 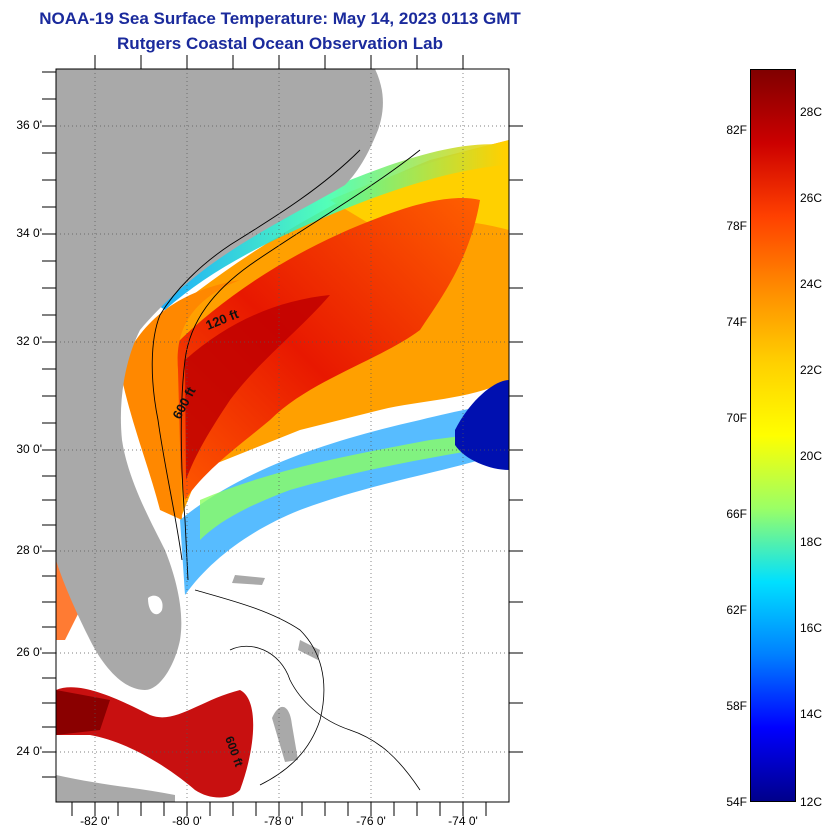 I want to click on lon-label-74: -74 0', so click(x=463, y=821).